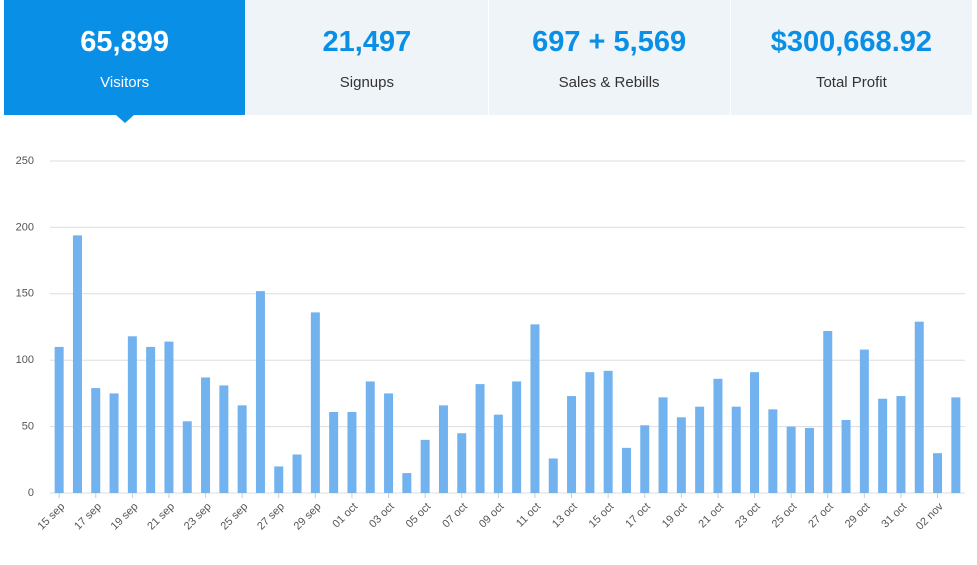 Image resolution: width=977 pixels, height=565 pixels. I want to click on x-tick-label: 02 nov, so click(930, 516).